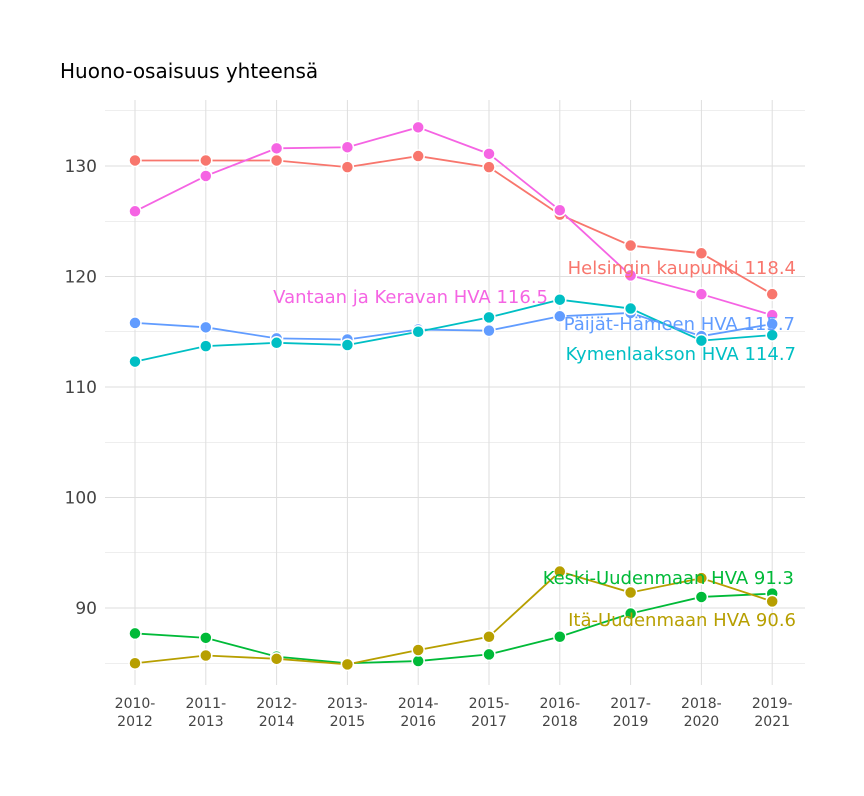 The width and height of the screenshot is (864, 796). I want to click on x-tick-label: 2017-2019, so click(630, 713).